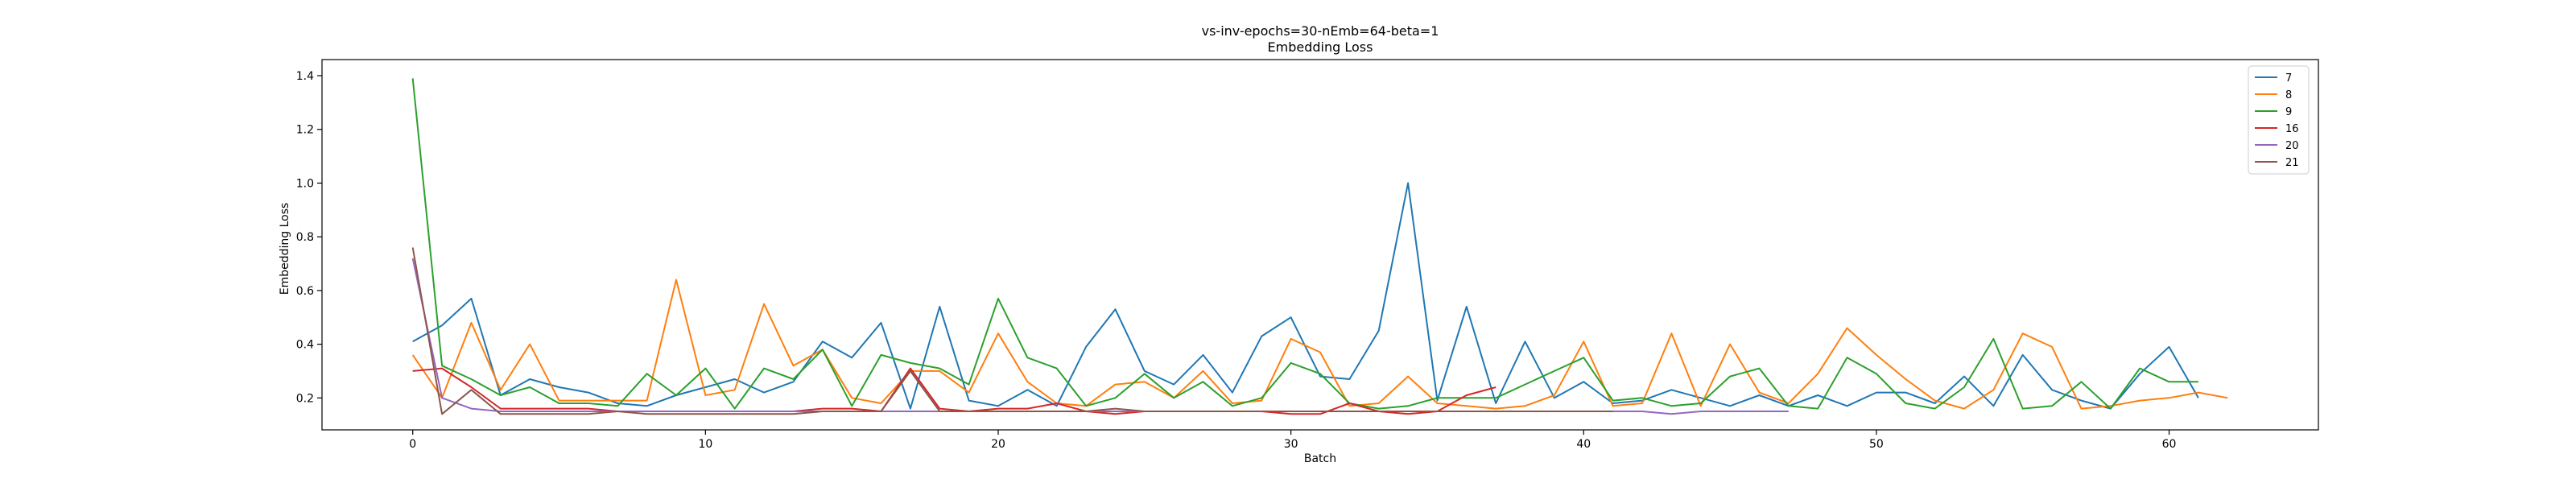 Image resolution: width=2576 pixels, height=483 pixels. I want to click on legend-item-7: 7, so click(2273, 78).